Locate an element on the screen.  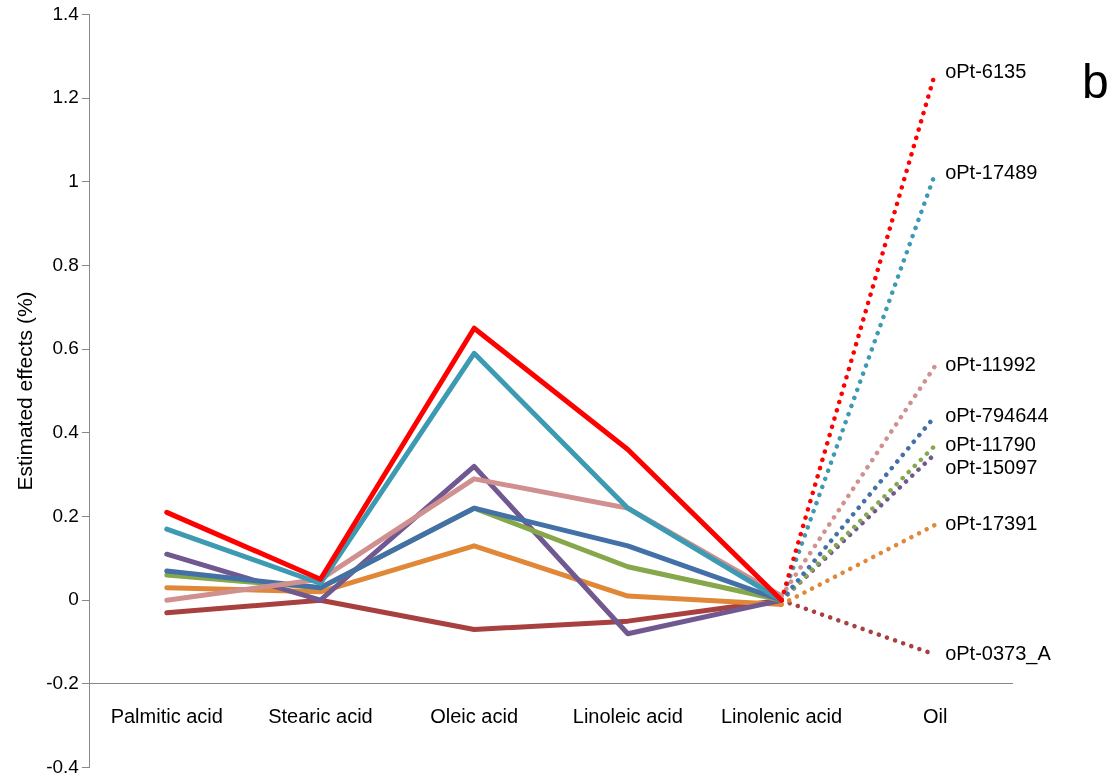
y-tick-label: 0.6 is located at coordinates (65, 348).